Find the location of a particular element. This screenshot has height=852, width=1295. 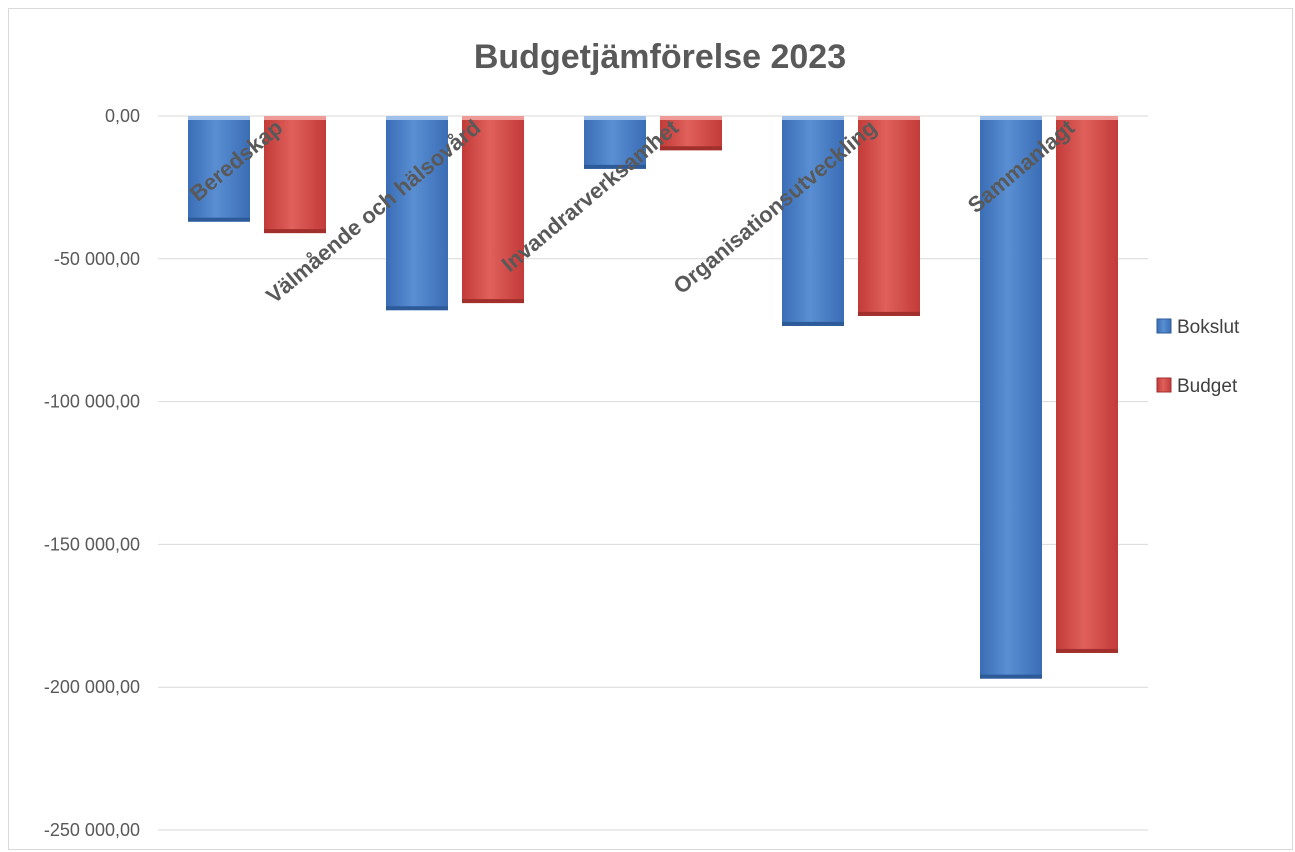

y-tick-label: 0,00 is located at coordinates (122, 116).